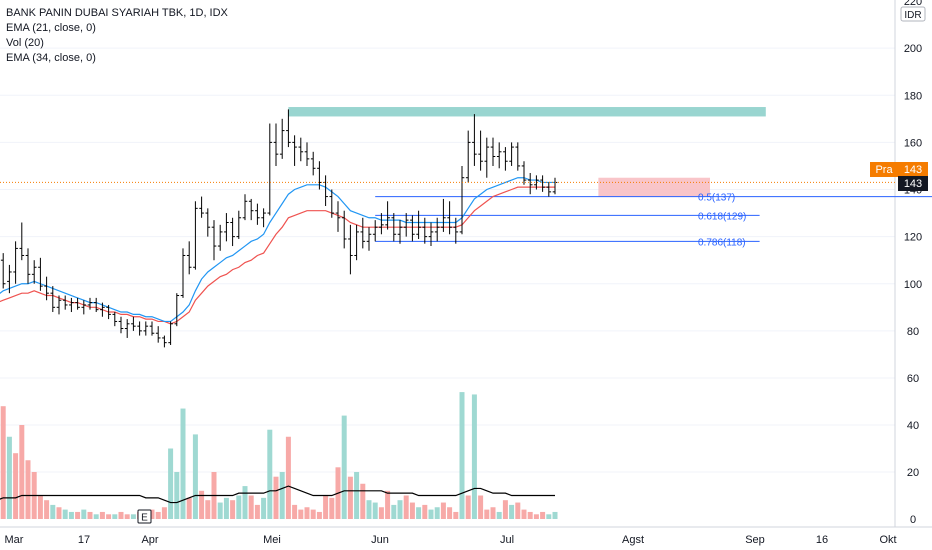 The width and height of the screenshot is (932, 550). Describe the element at coordinates (913, 473) in the screenshot. I see `volume-tick-label: 20` at that location.